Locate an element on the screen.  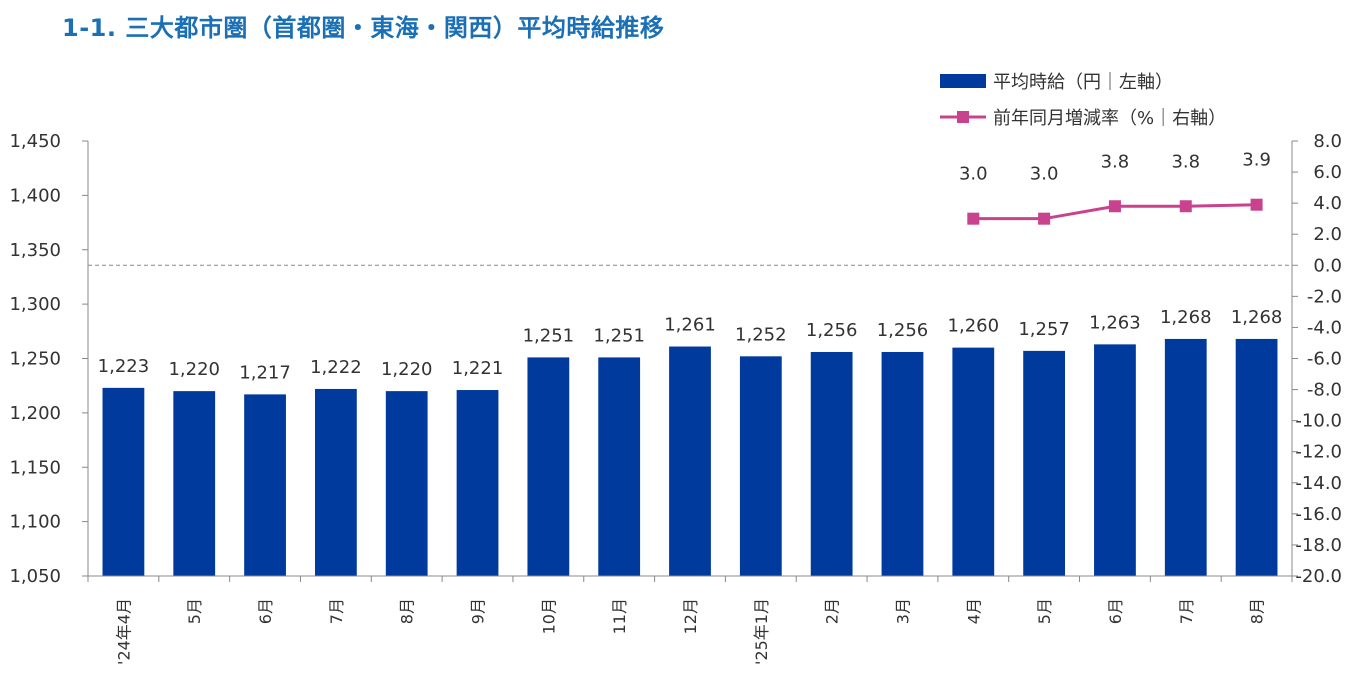
right-tick-label: 4.0 is located at coordinates (1327, 203).